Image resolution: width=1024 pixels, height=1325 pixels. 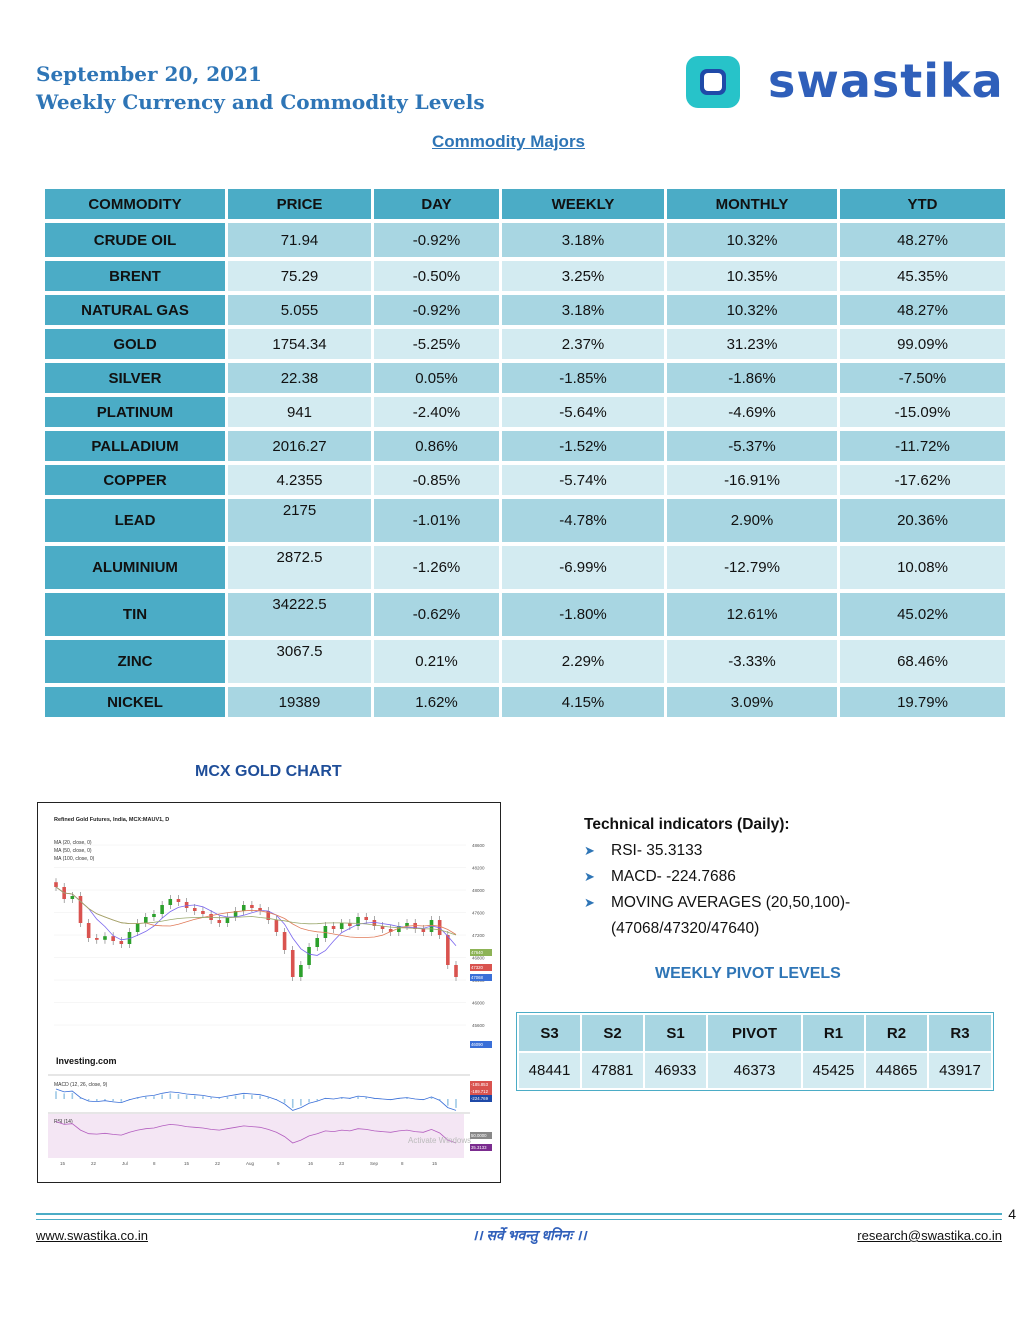 What do you see at coordinates (896, 1070) in the screenshot?
I see `value-r2: 44865` at bounding box center [896, 1070].